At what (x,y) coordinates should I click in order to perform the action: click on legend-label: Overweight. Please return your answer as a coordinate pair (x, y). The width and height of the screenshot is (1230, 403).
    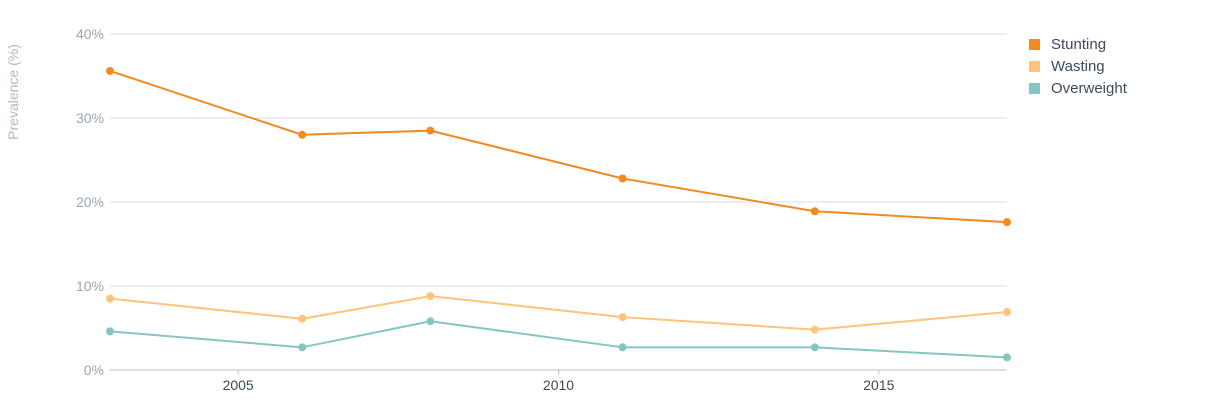
    Looking at the image, I should click on (1089, 88).